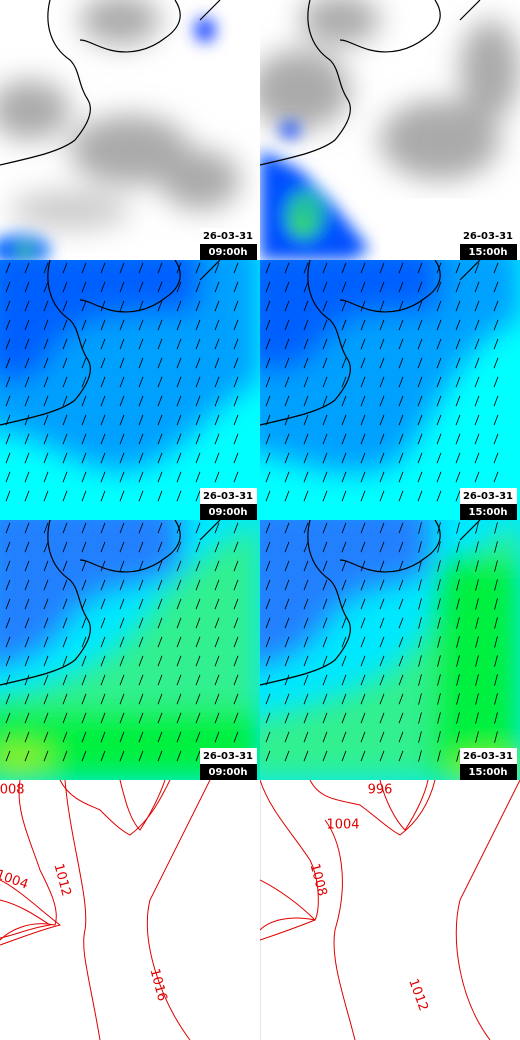 Image resolution: width=520 pixels, height=1040 pixels. What do you see at coordinates (130, 910) in the screenshot?
I see `panel-bg` at bounding box center [130, 910].